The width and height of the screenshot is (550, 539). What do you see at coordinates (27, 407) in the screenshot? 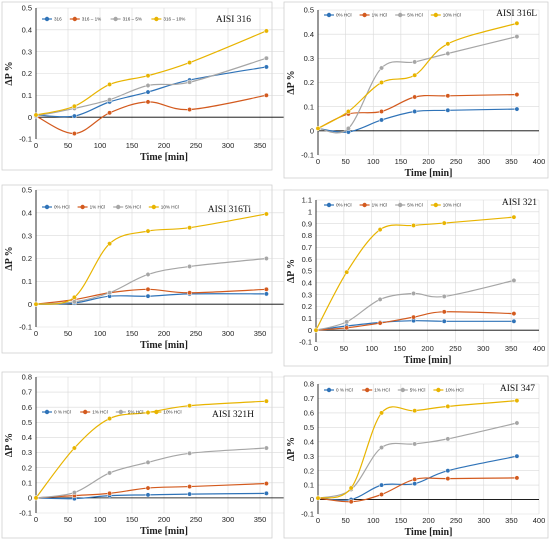
I see `y-tick-label: 0.6` at bounding box center [27, 407].